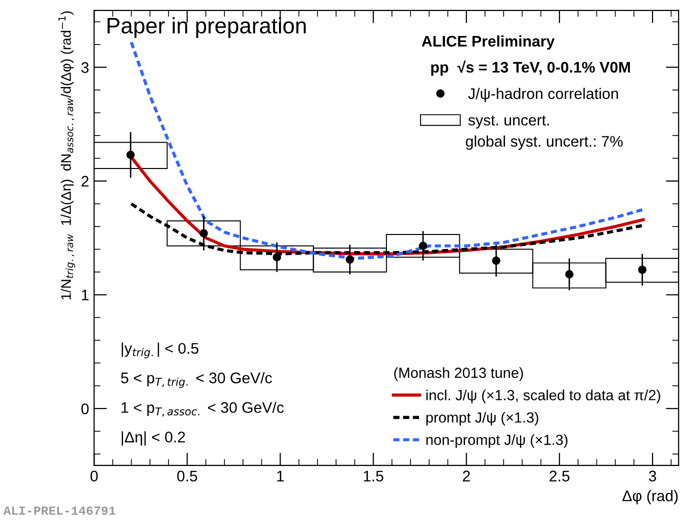  I want to click on y-tick-label: 1, so click(85, 295).